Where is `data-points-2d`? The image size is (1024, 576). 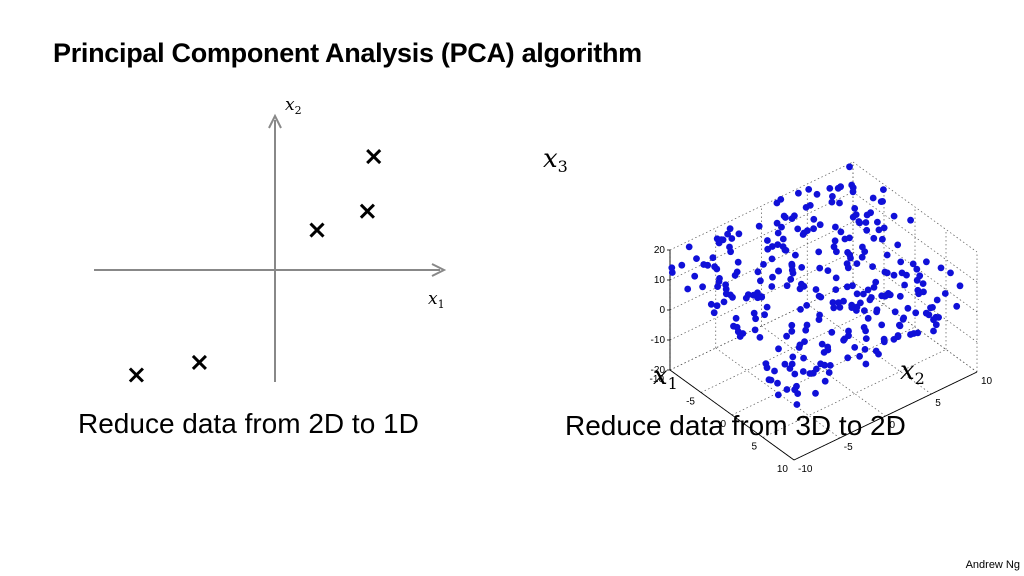 data-points-2d is located at coordinates (255, 266).